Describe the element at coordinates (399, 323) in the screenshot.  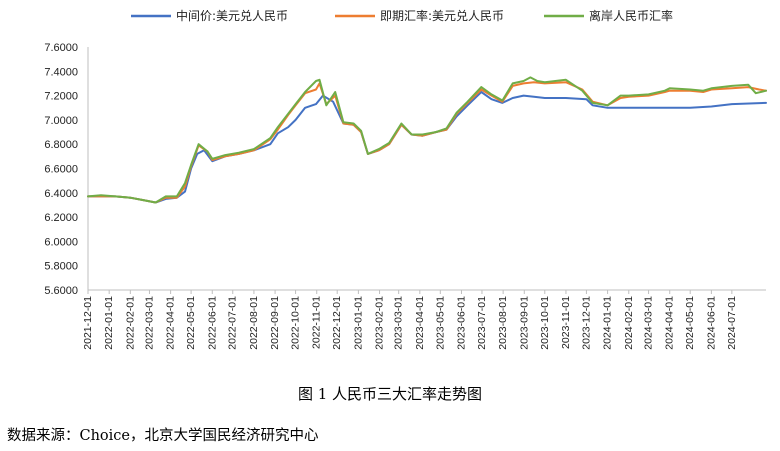
I see `x-tick-label: 2023-03-01` at that location.